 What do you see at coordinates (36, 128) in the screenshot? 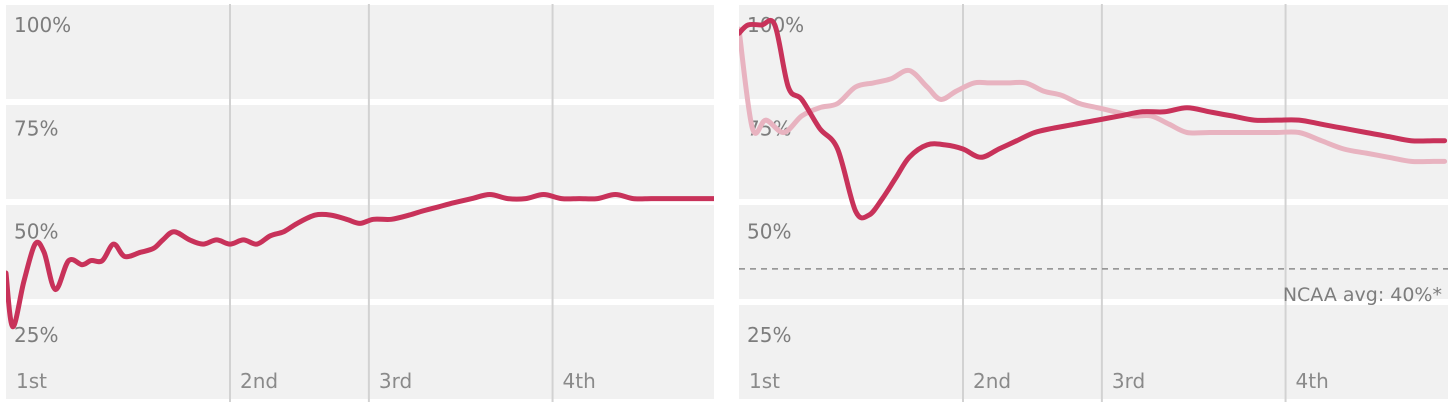
I see `y-tick-label-left-1: 75%` at bounding box center [36, 128].